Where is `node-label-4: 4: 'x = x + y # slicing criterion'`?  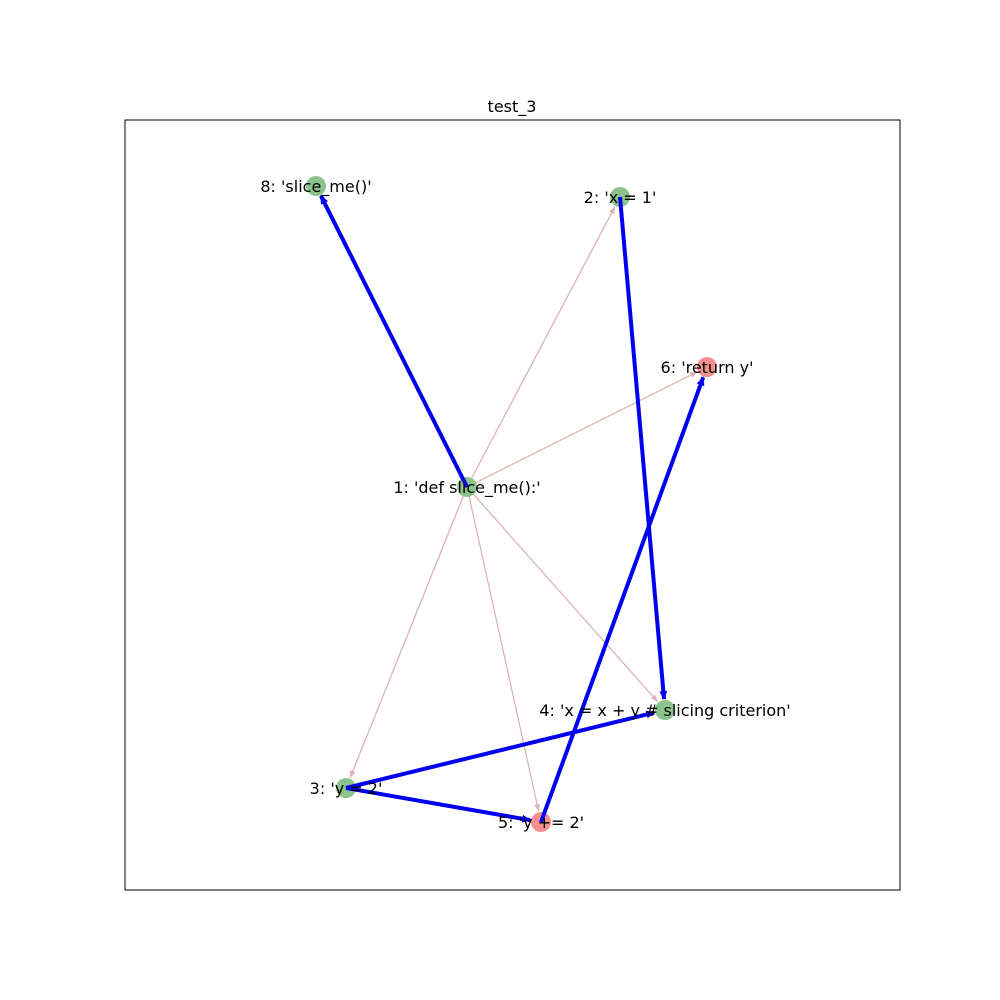 node-label-4: 4: 'x = x + y # slicing criterion' is located at coordinates (664, 710).